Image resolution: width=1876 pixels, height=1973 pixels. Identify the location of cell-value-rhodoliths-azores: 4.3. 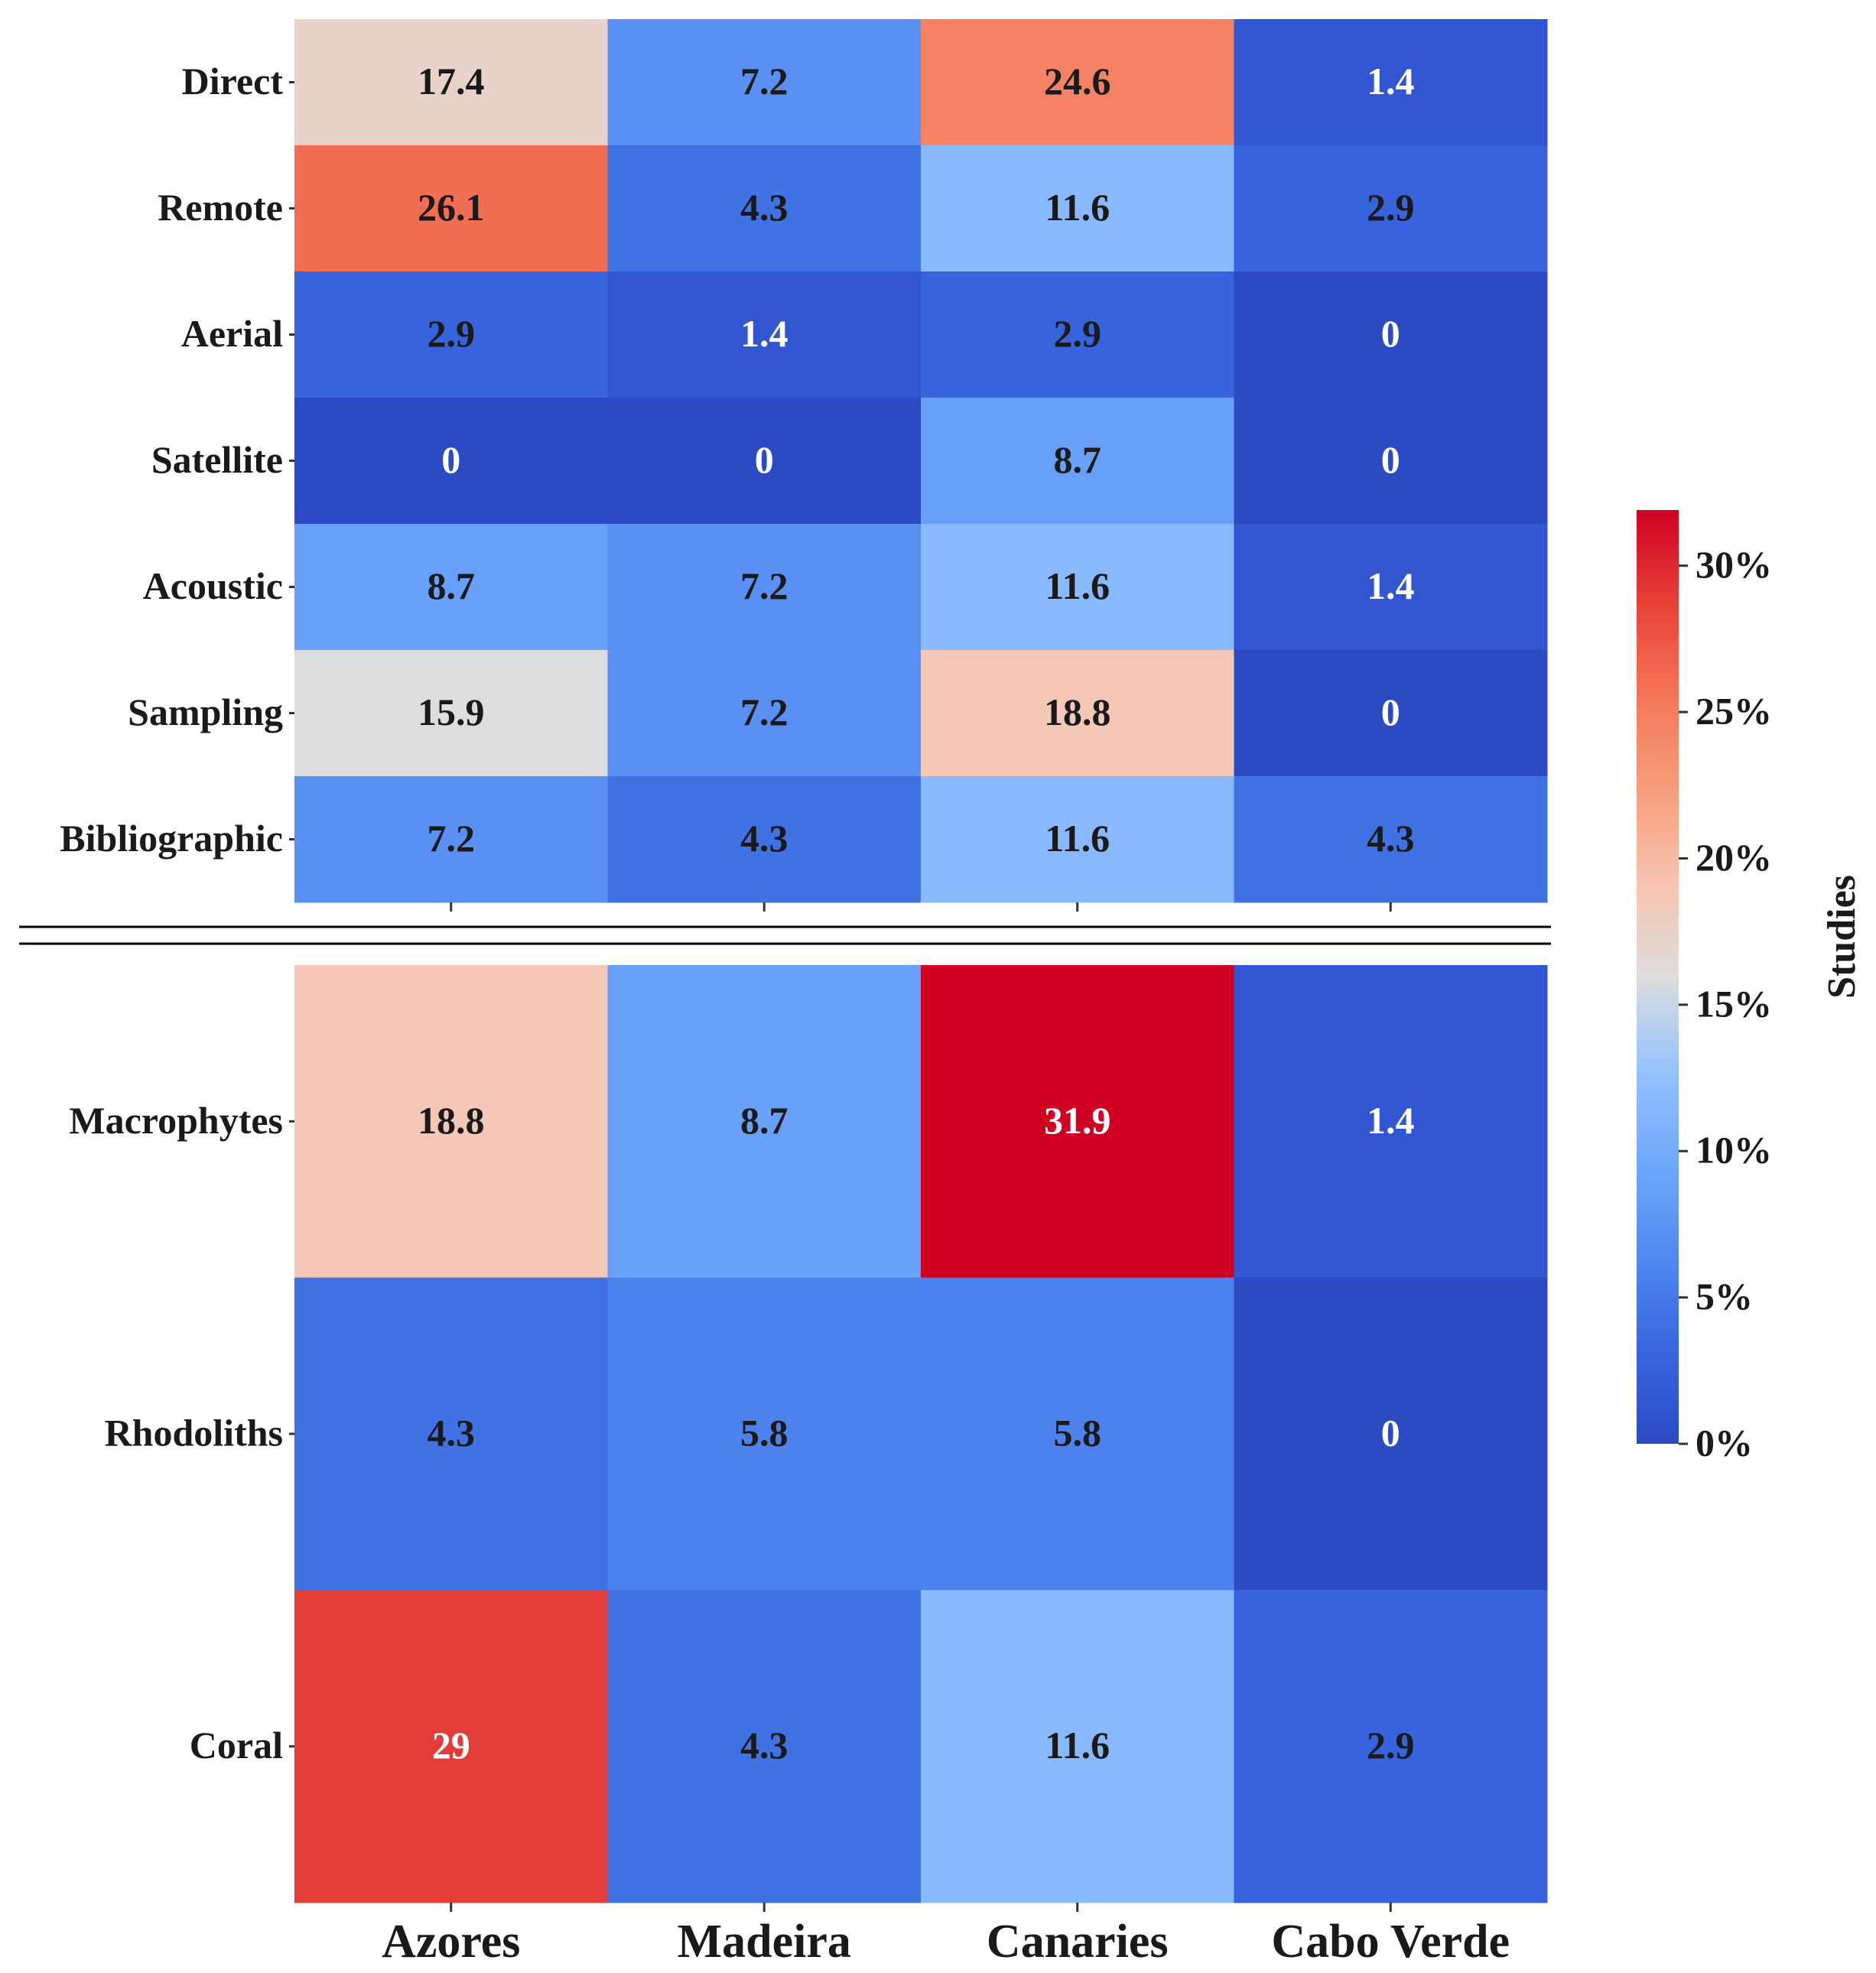
(452, 1433).